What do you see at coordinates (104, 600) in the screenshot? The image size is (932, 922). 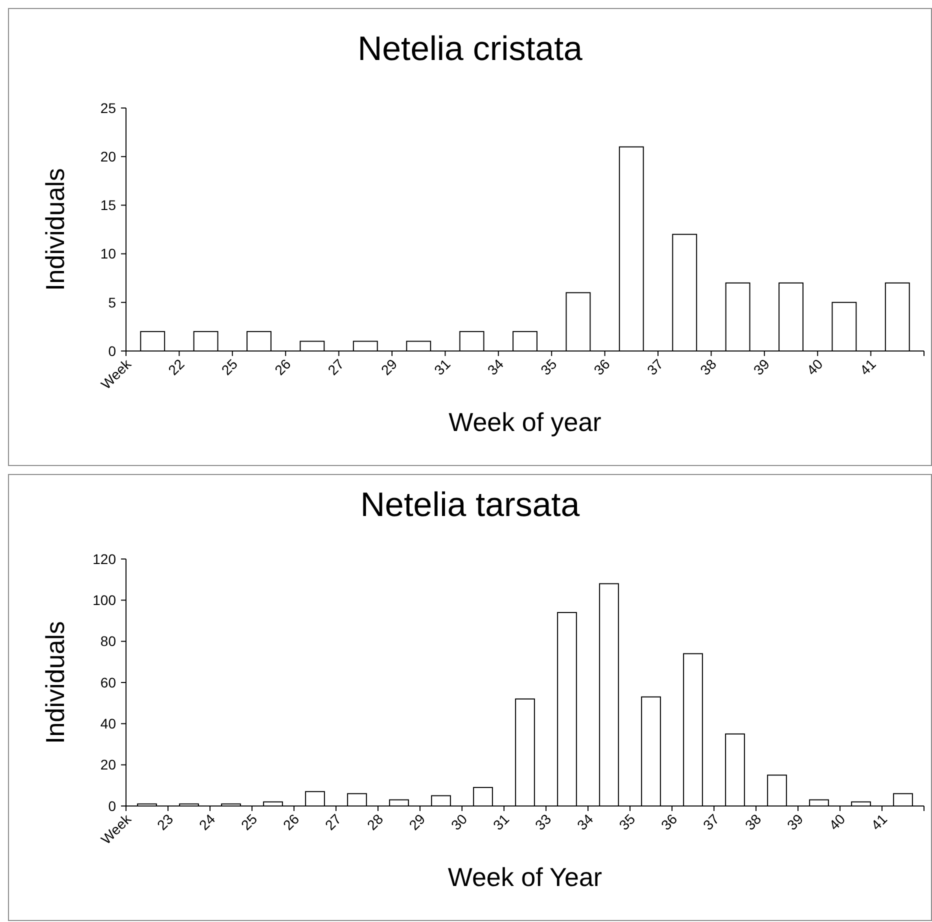 I see `y-tick-label: 100` at bounding box center [104, 600].